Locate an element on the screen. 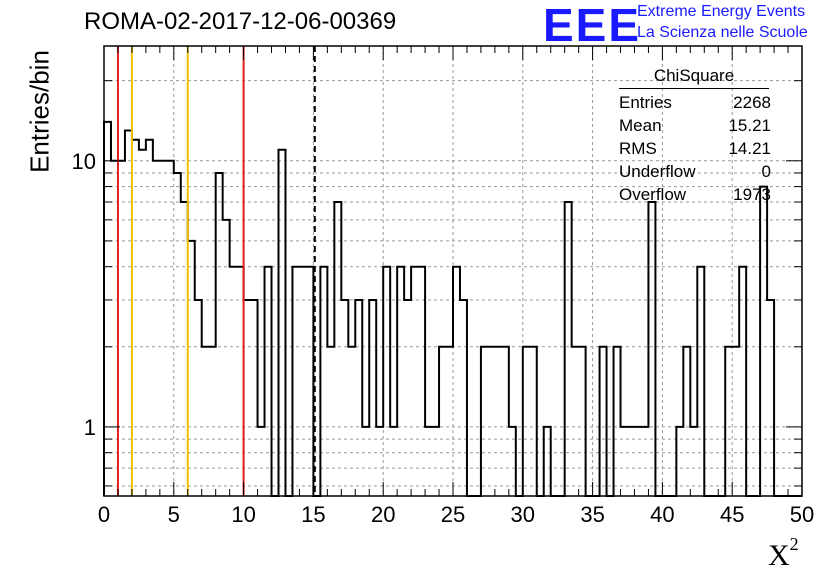 This screenshot has width=836, height=573. y-tick-label: 1 is located at coordinates (90, 427).